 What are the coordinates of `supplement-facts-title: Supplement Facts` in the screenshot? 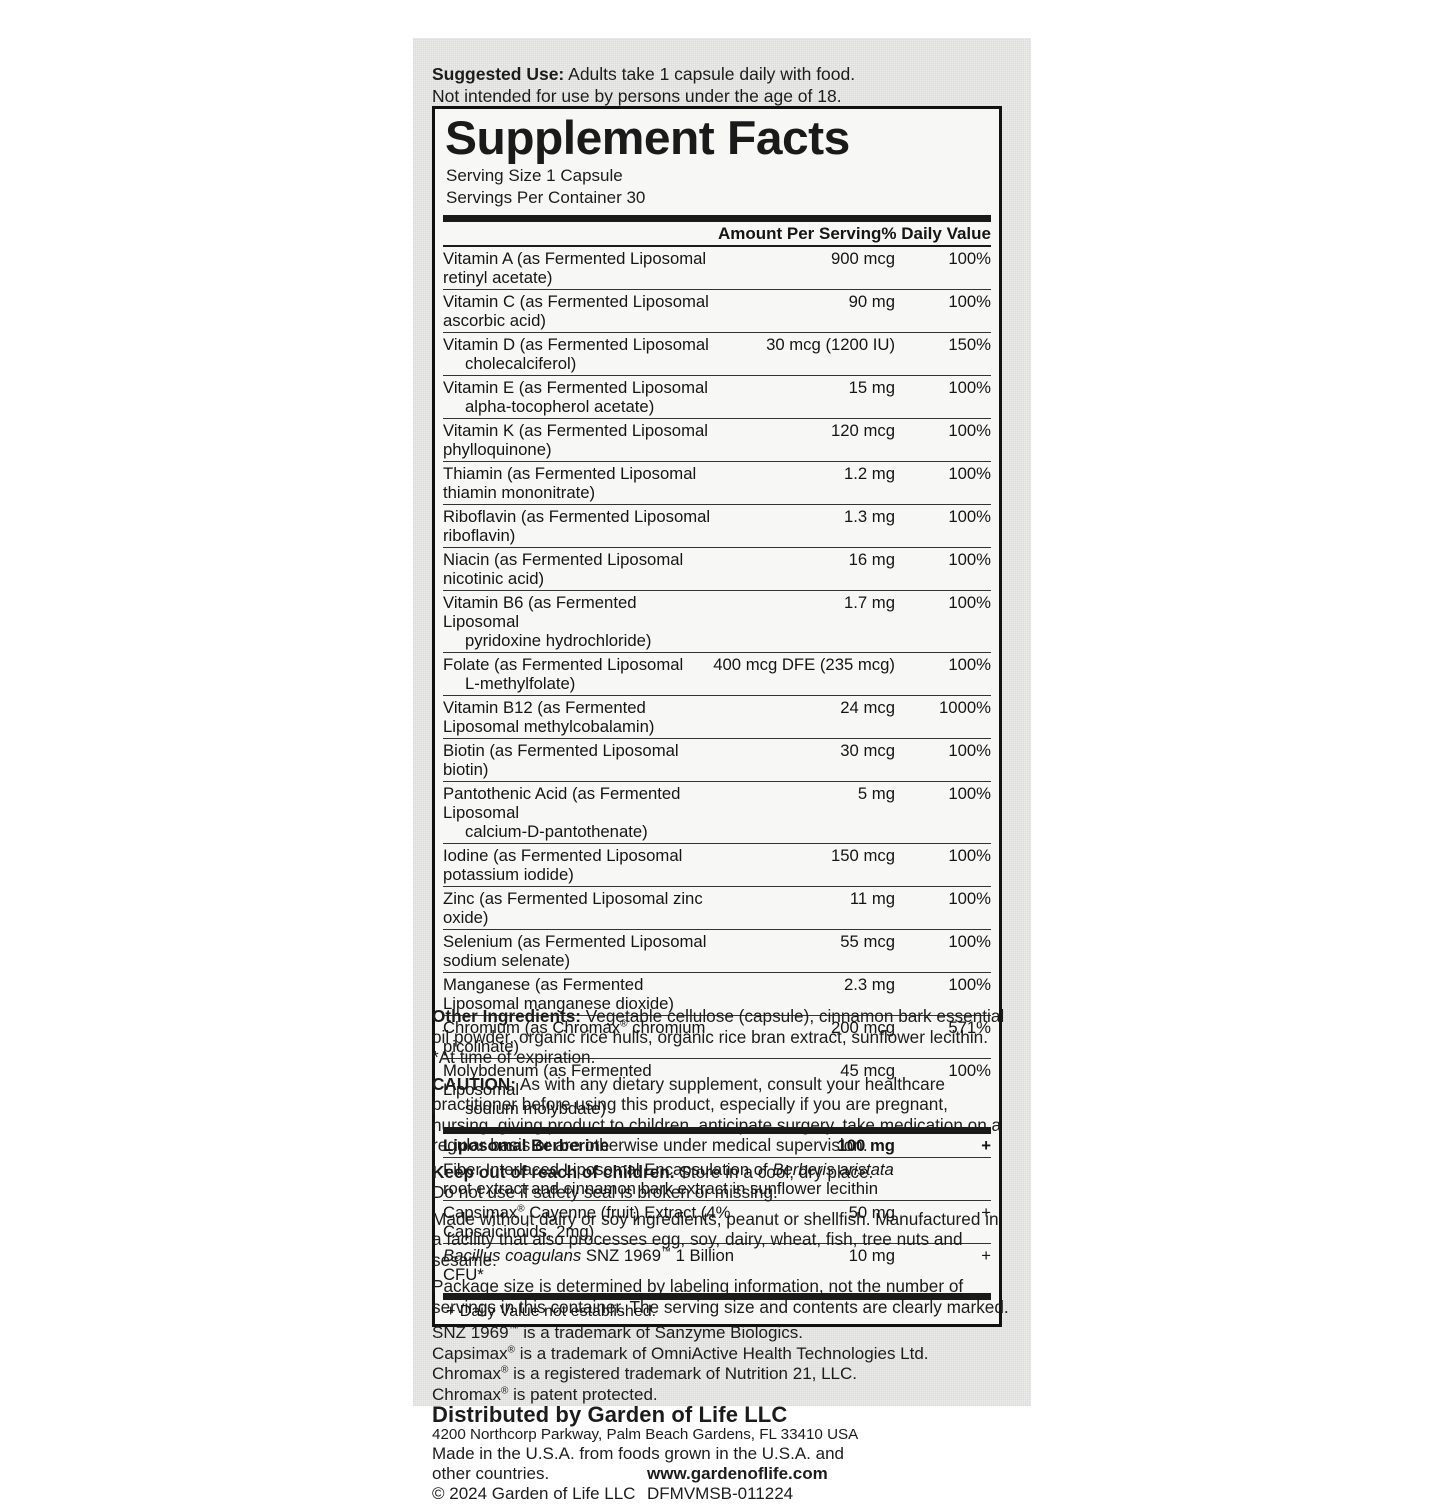 It's located at (647, 137).